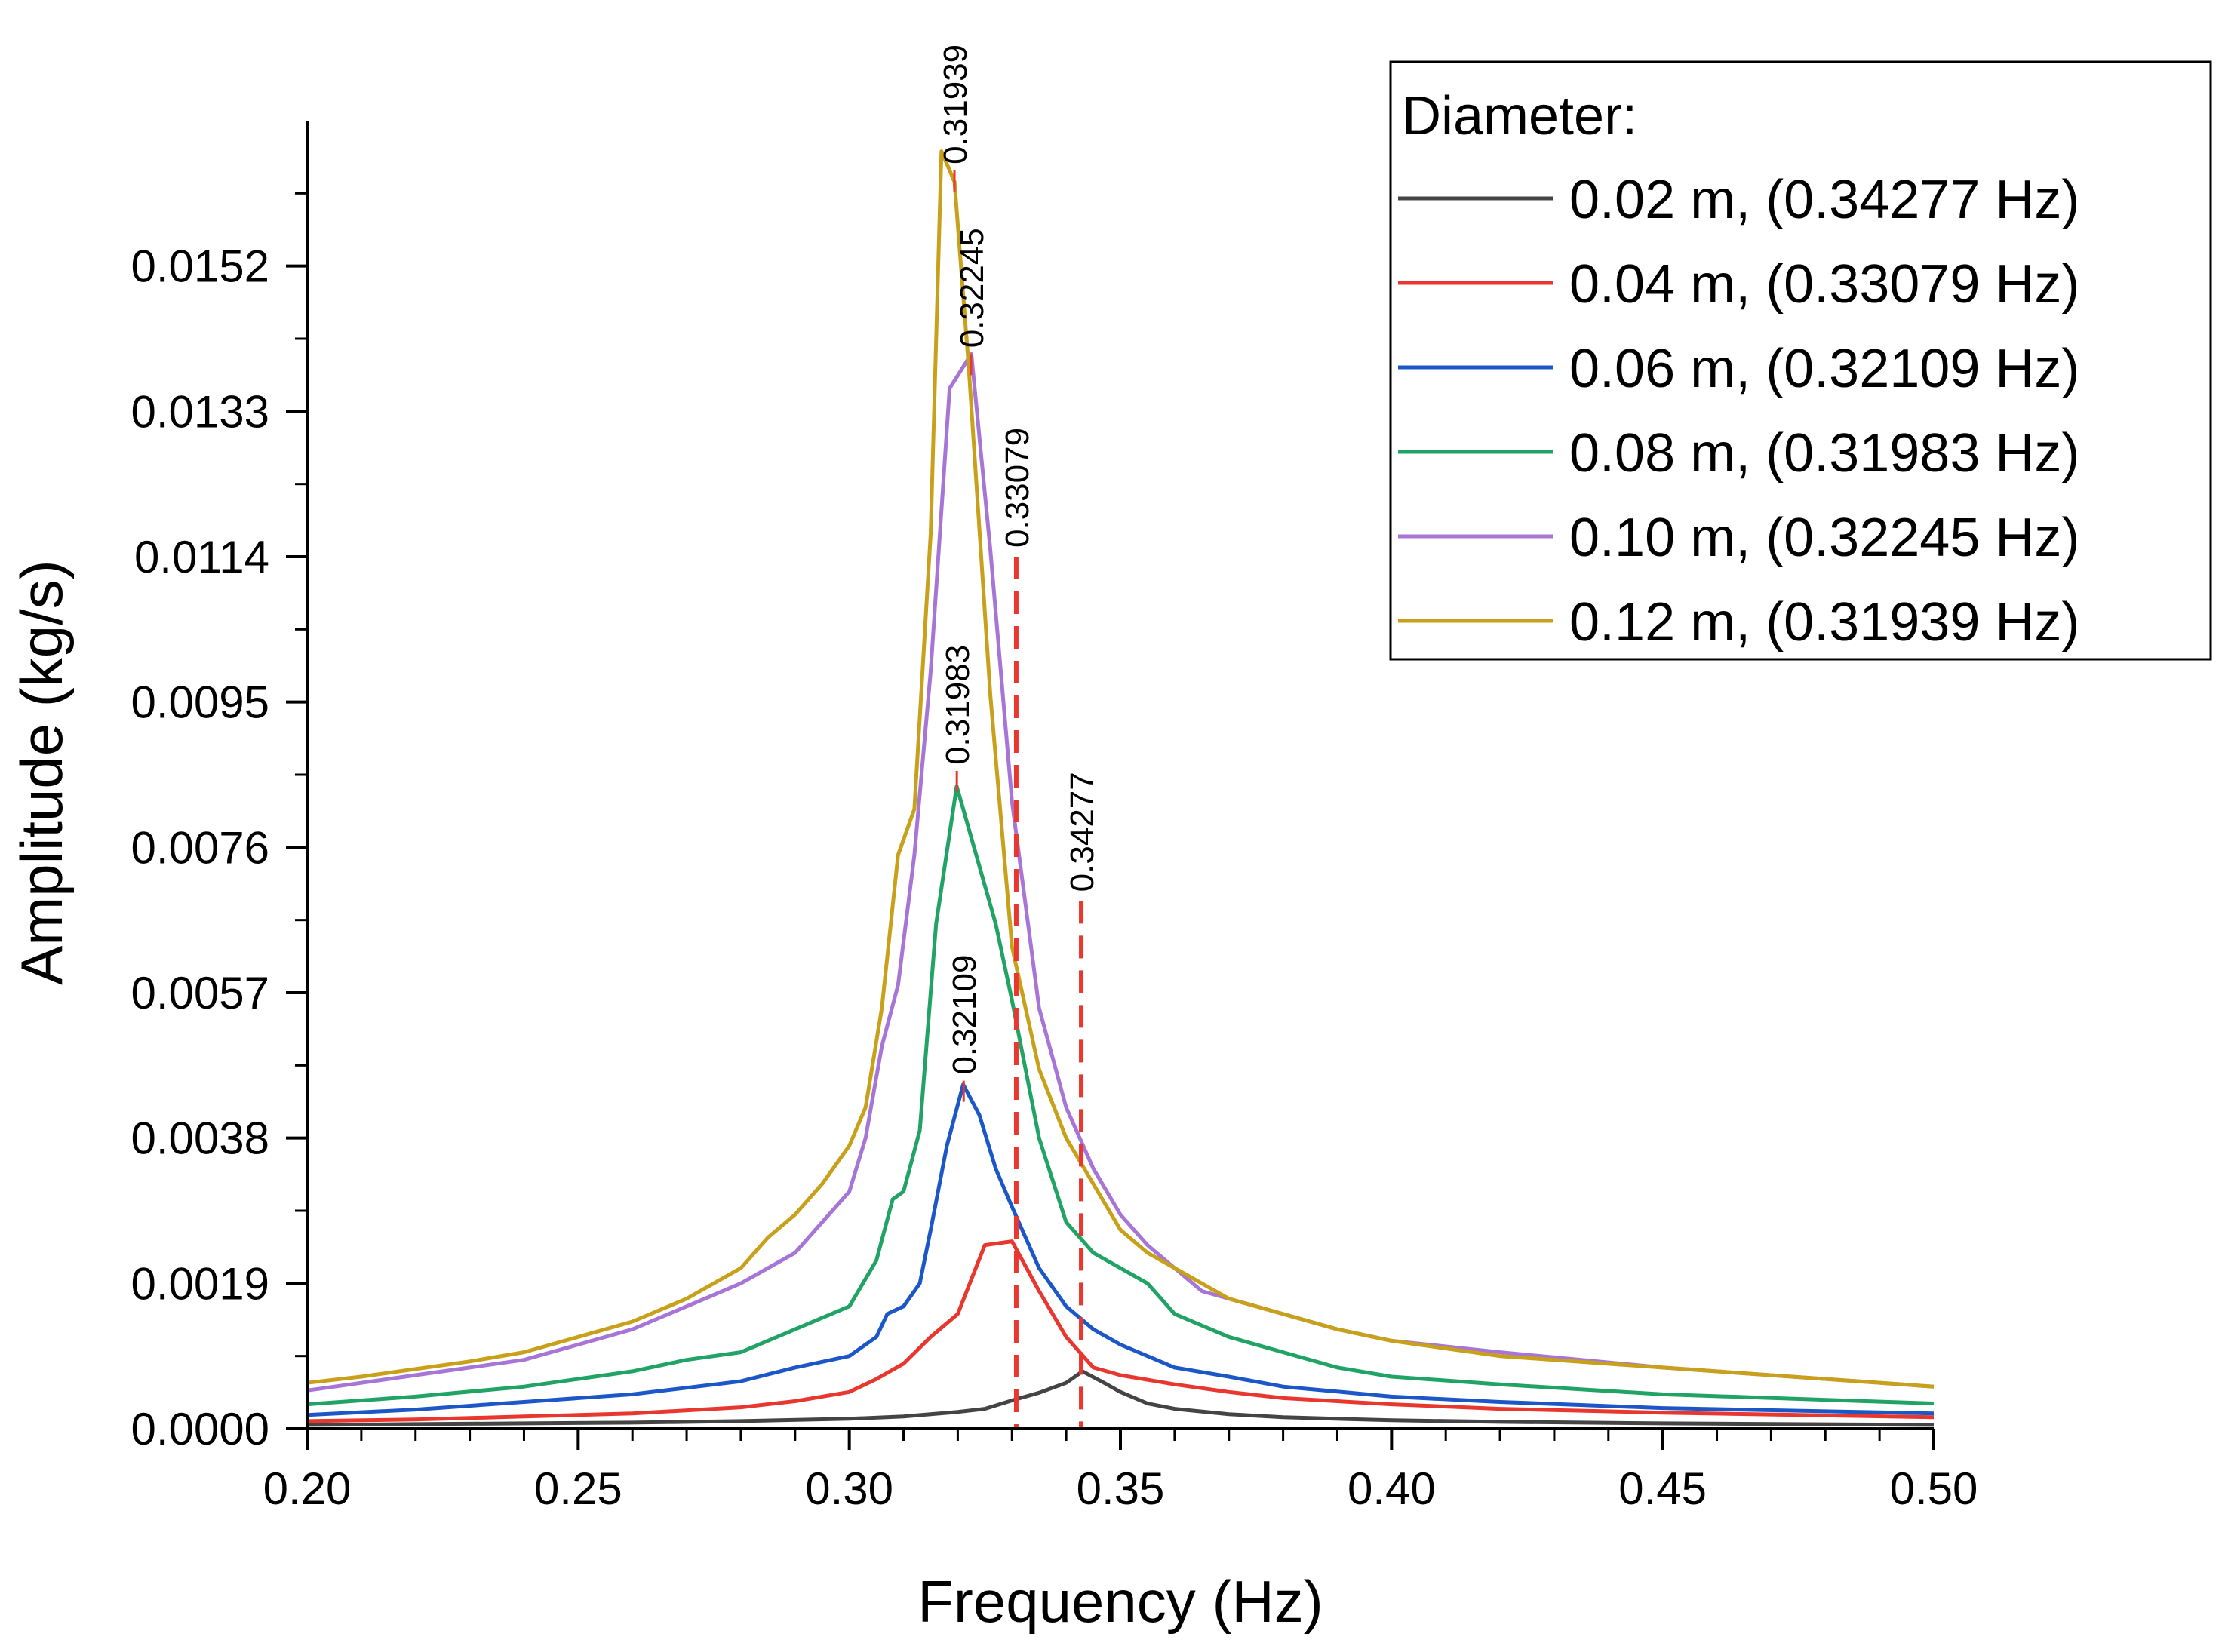 The height and width of the screenshot is (1652, 2225). What do you see at coordinates (307, 1488) in the screenshot?
I see `x-tick-label: 0.20` at bounding box center [307, 1488].